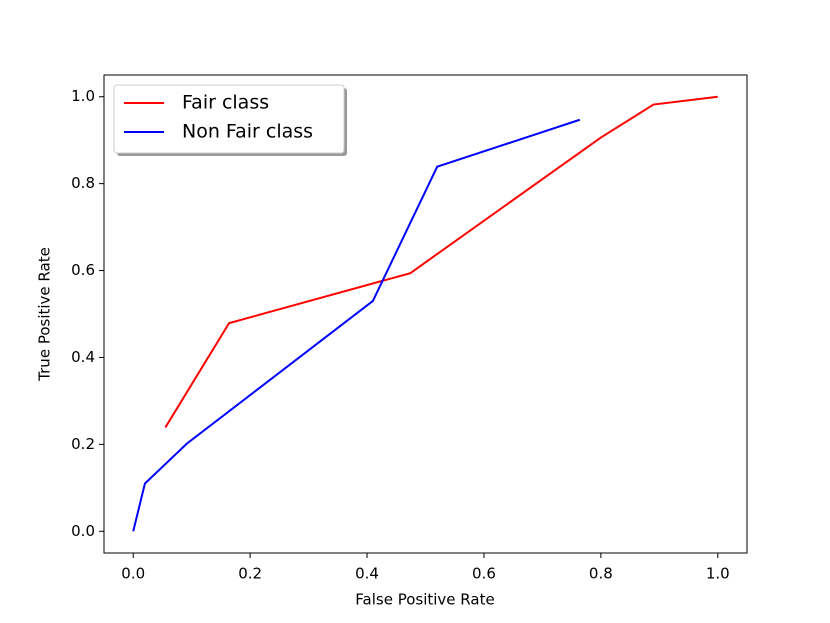 The height and width of the screenshot is (623, 830). I want to click on x-tick-label: 0.2, so click(250, 574).